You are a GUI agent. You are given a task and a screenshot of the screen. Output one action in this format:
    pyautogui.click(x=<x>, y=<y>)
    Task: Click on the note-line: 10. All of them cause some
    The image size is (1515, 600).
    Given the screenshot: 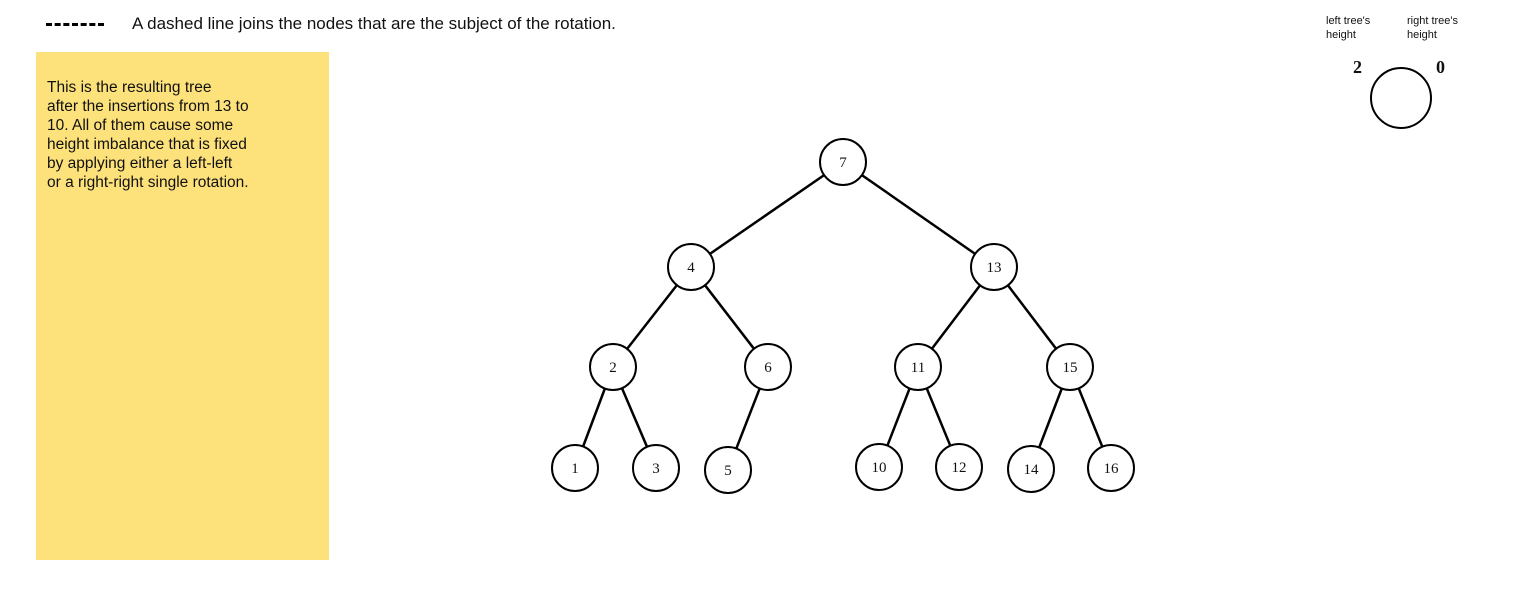 What is the action you would take?
    pyautogui.click(x=140, y=125)
    